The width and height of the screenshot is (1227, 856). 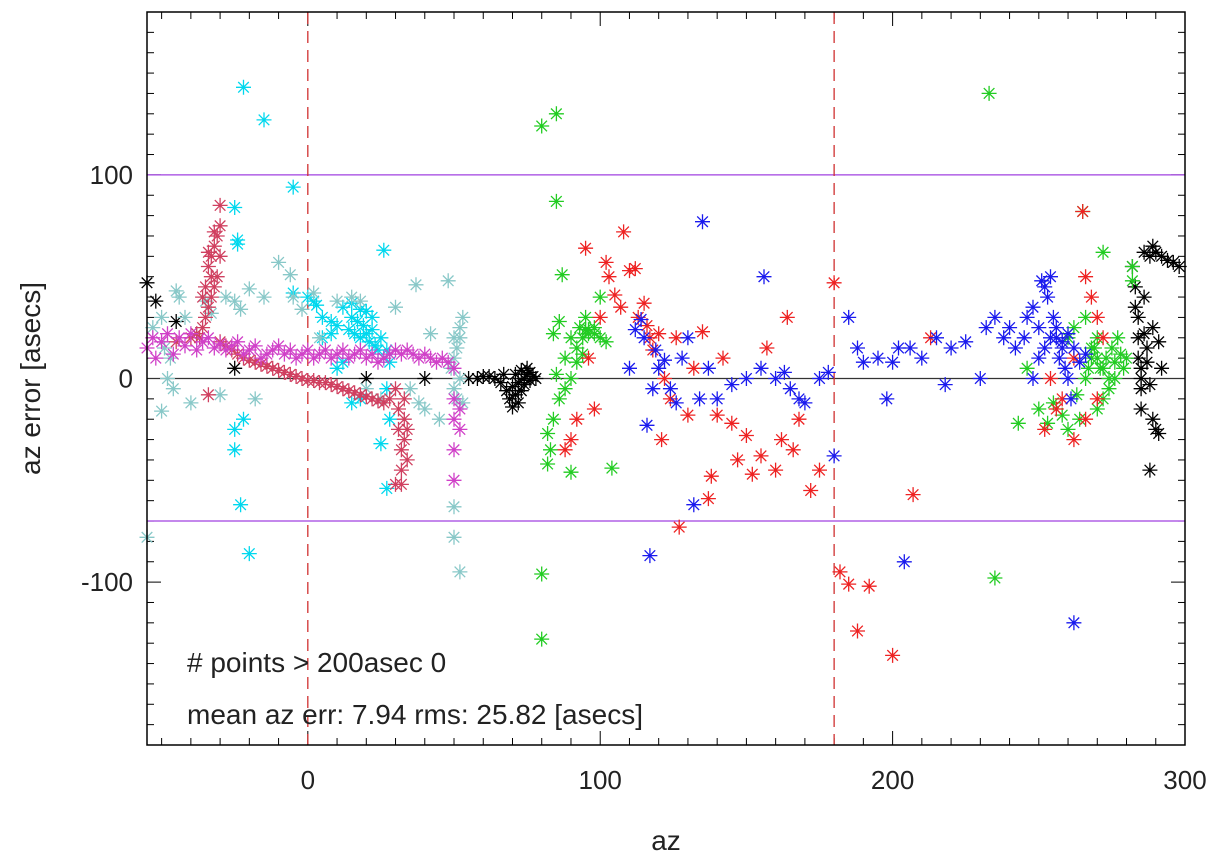 I want to click on x-tick-label: 200, so click(x=892, y=780).